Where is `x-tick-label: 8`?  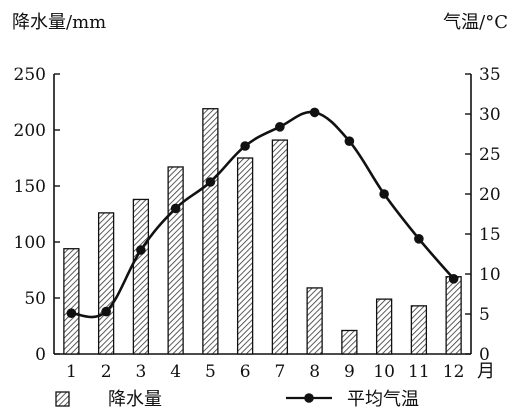
x-tick-label: 8 is located at coordinates (314, 372).